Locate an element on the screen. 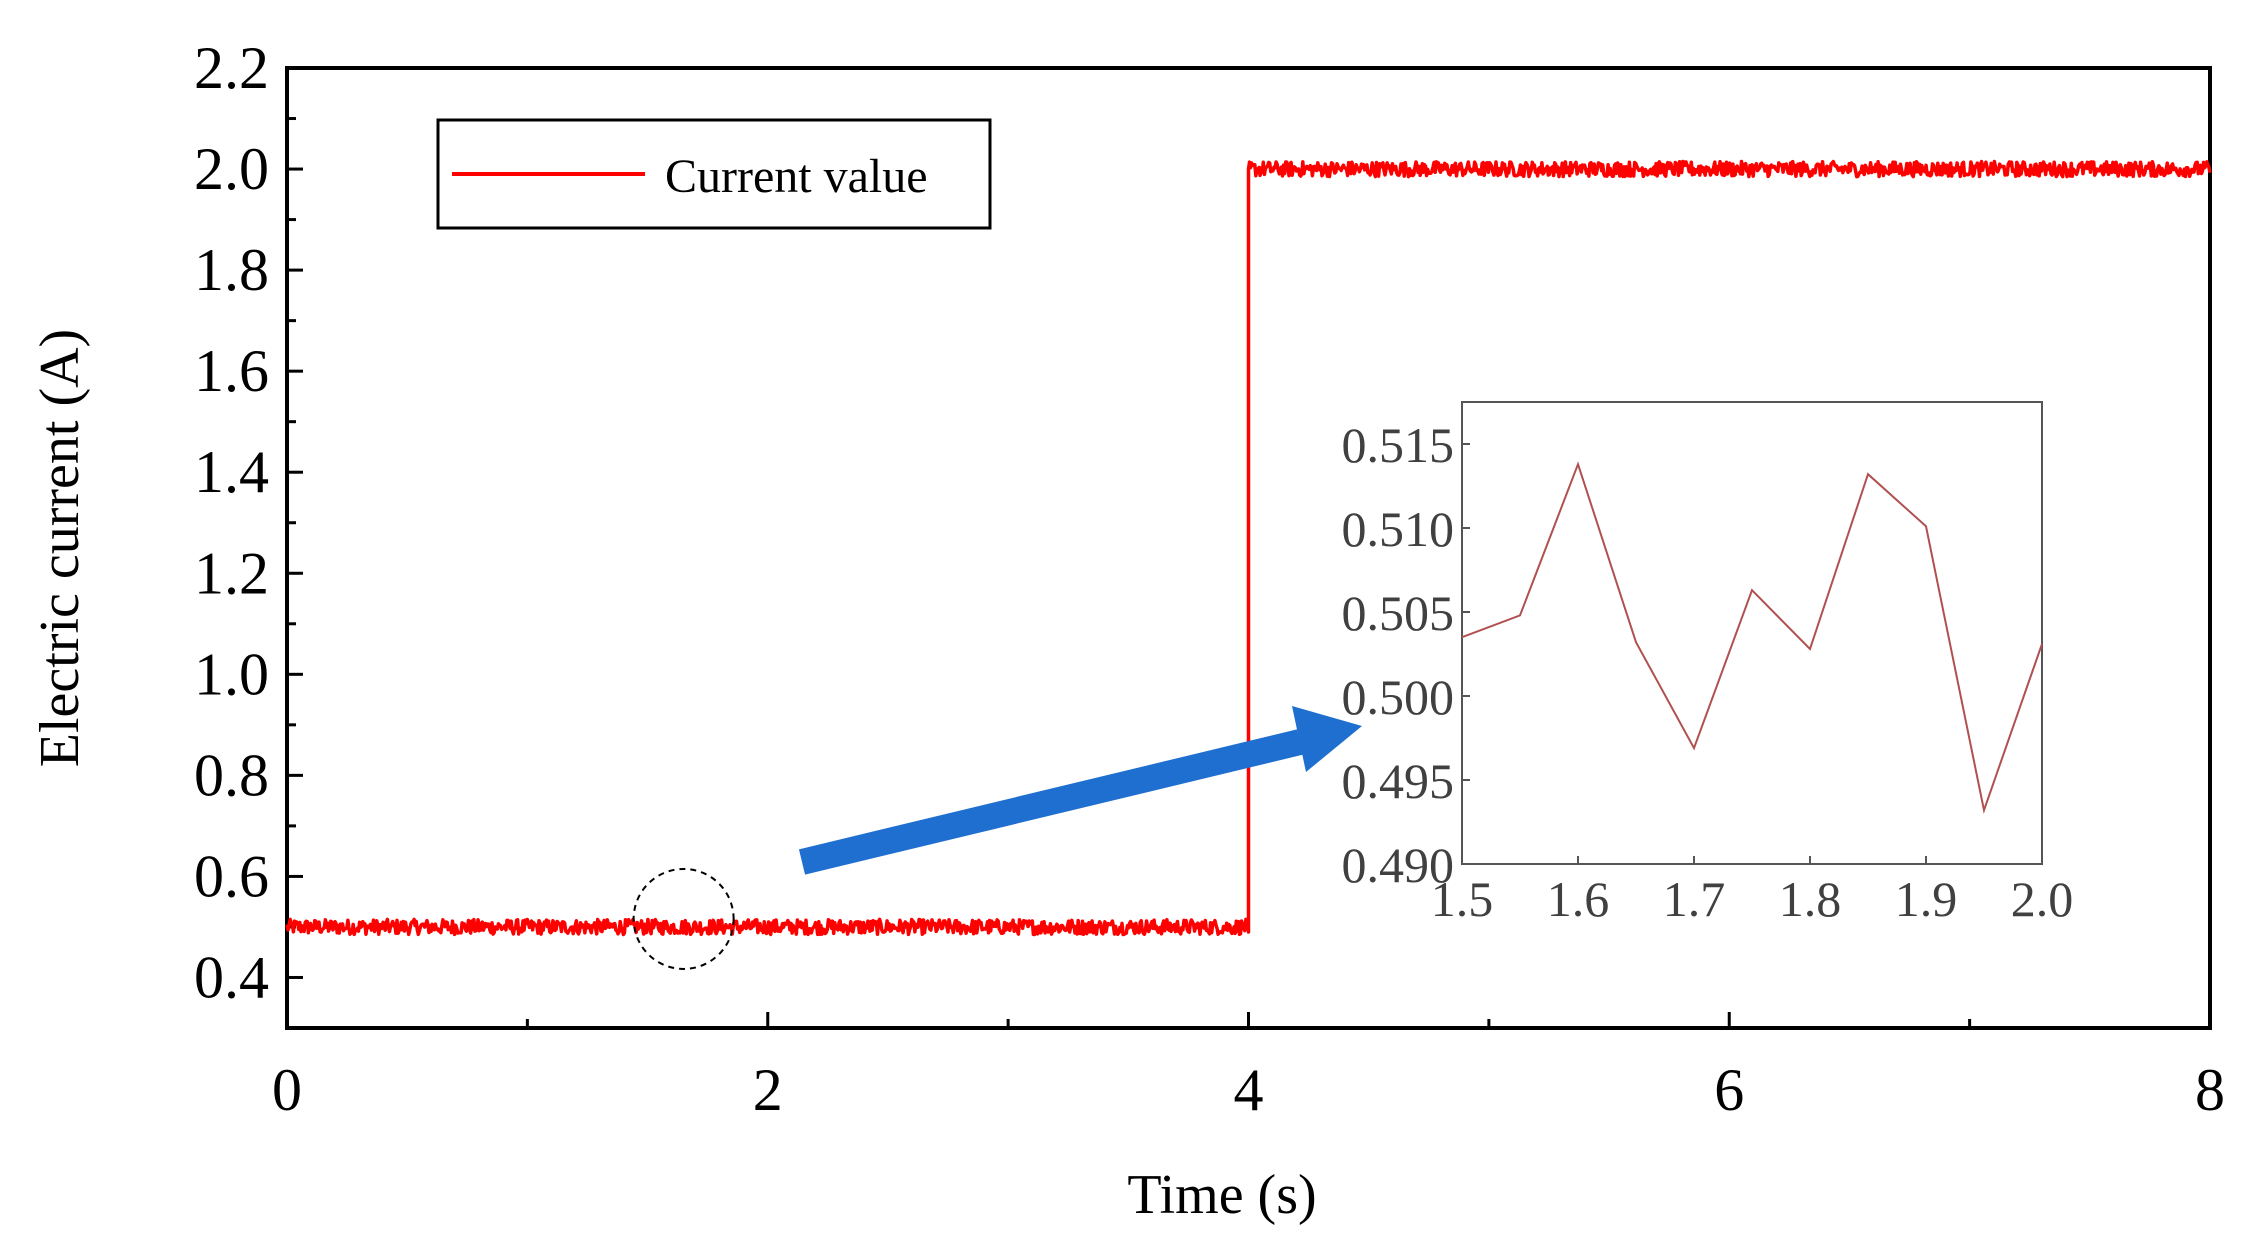  y-tick-label: 2.0 is located at coordinates (231, 169).